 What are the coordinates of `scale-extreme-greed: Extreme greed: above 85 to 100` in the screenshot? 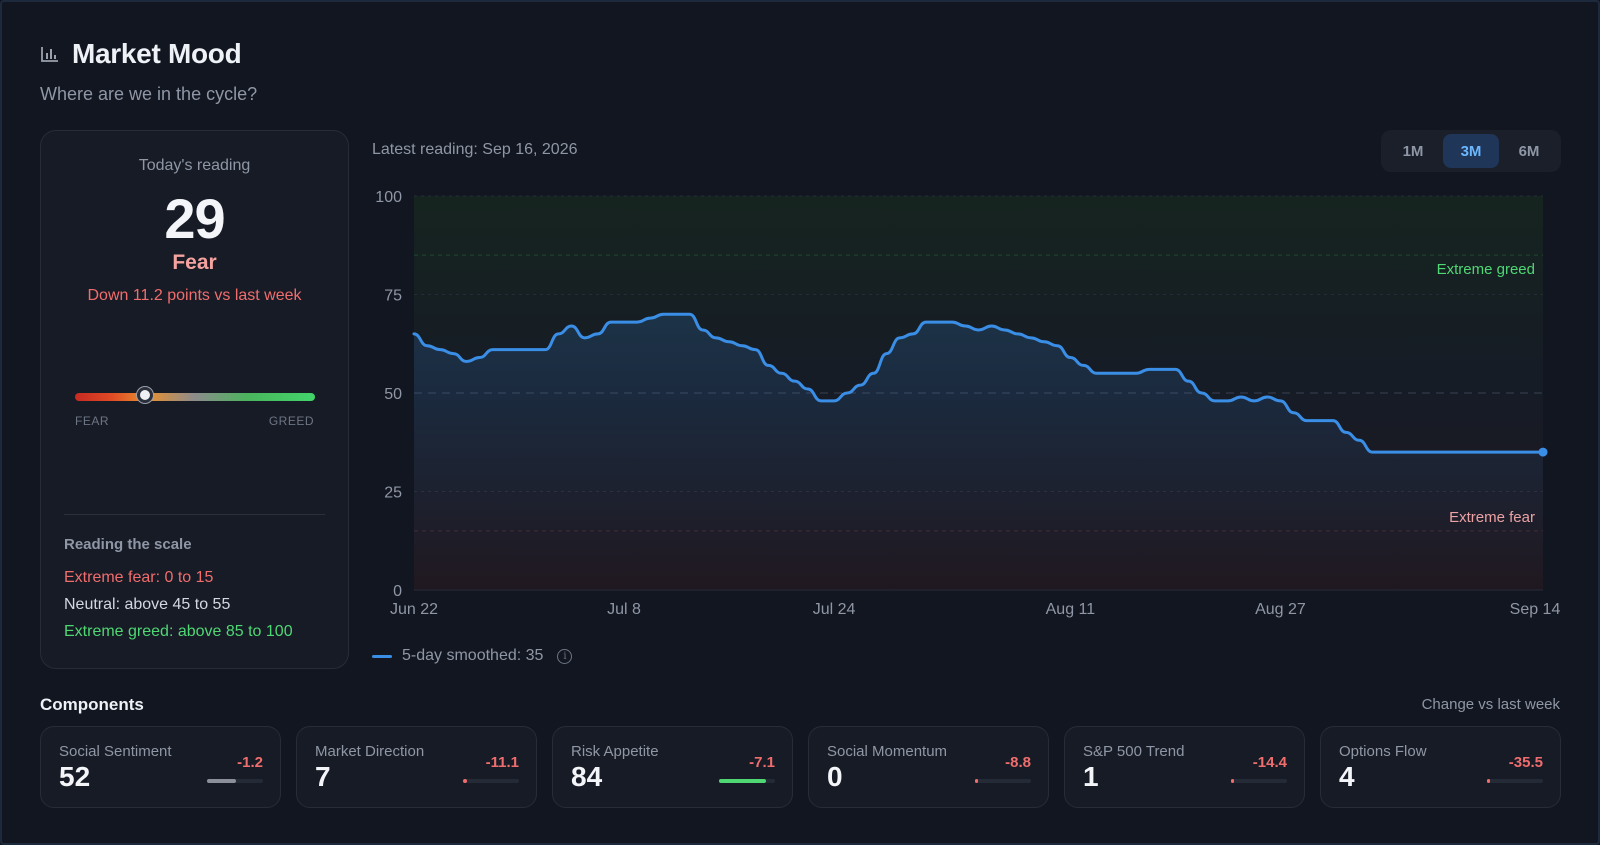 It's located at (178, 631).